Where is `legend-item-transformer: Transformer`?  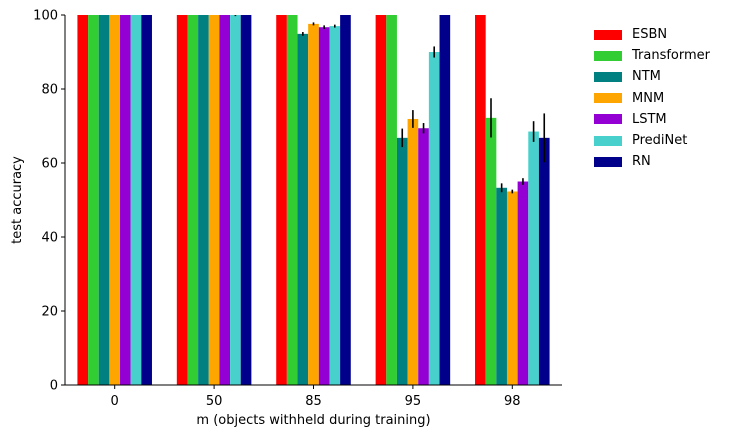
legend-item-transformer: Transformer is located at coordinates (652, 55).